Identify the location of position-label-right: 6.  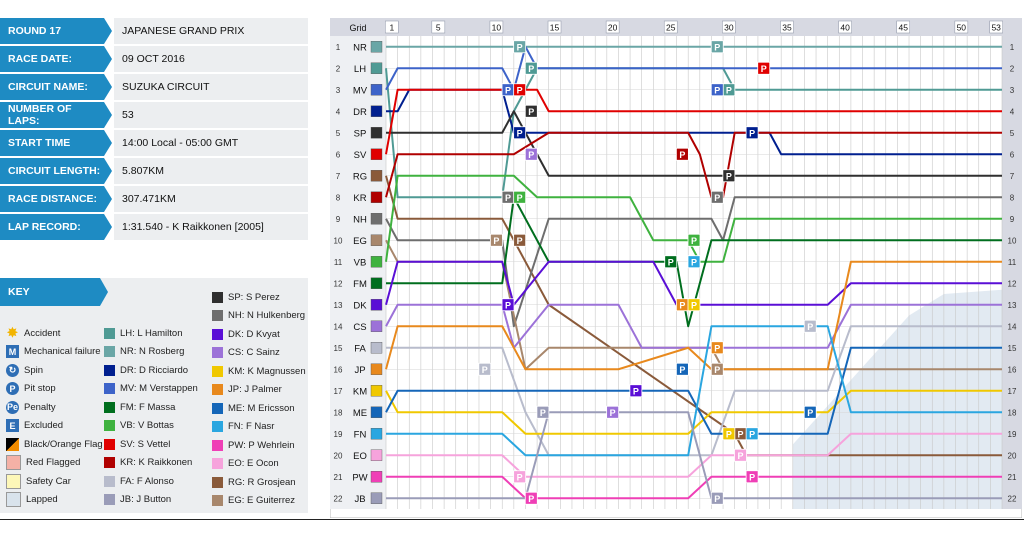
(1012, 154).